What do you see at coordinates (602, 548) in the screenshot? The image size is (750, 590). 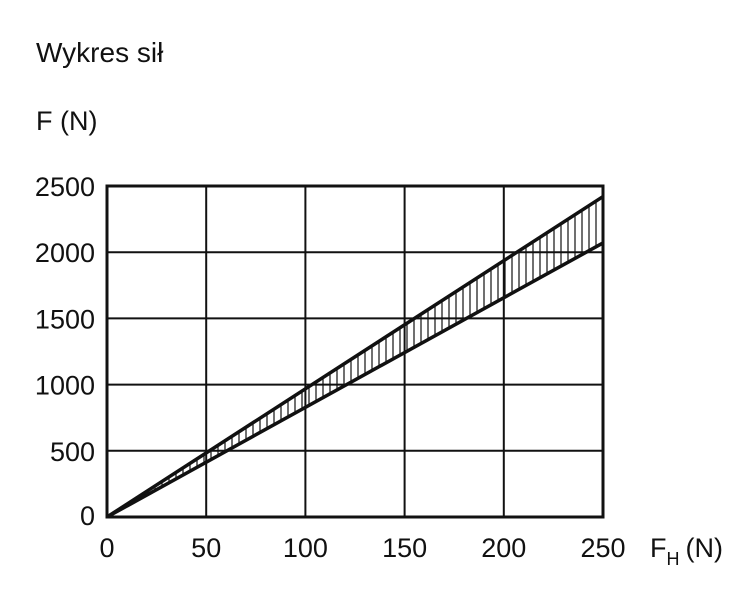 I see `x-tick-label-250: 250` at bounding box center [602, 548].